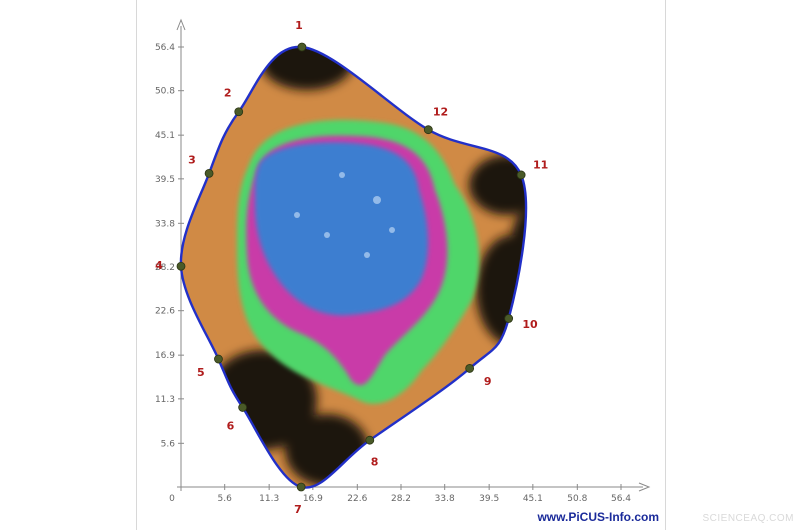 The height and width of the screenshot is (530, 800). What do you see at coordinates (644, 487) in the screenshot?
I see `x-axis-arrow` at bounding box center [644, 487].